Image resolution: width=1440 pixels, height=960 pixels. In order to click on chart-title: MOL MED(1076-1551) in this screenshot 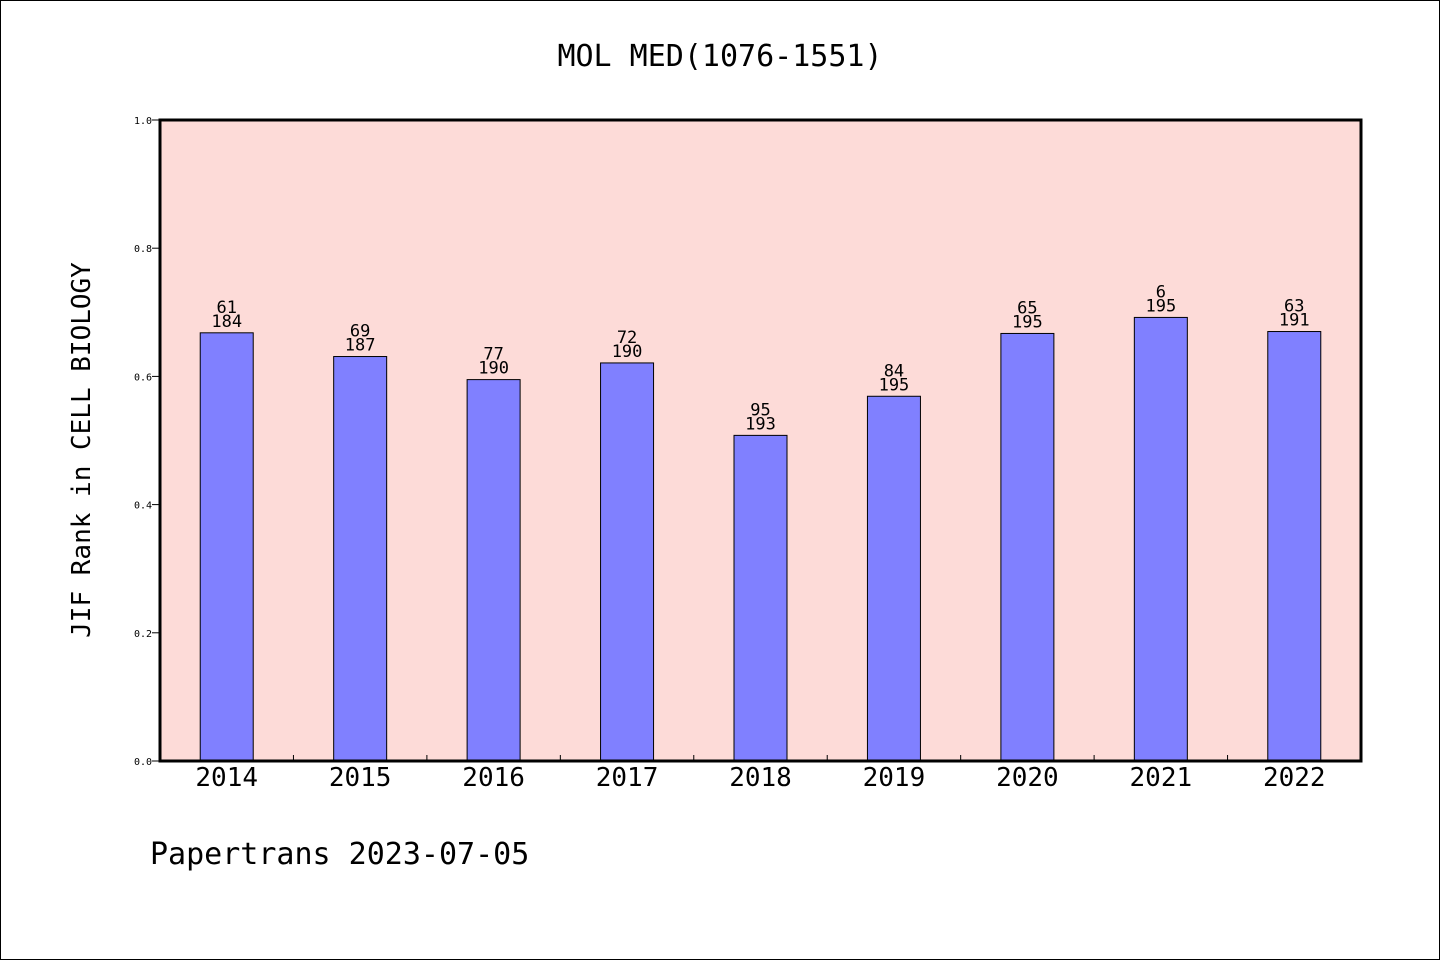, I will do `click(719, 56)`.